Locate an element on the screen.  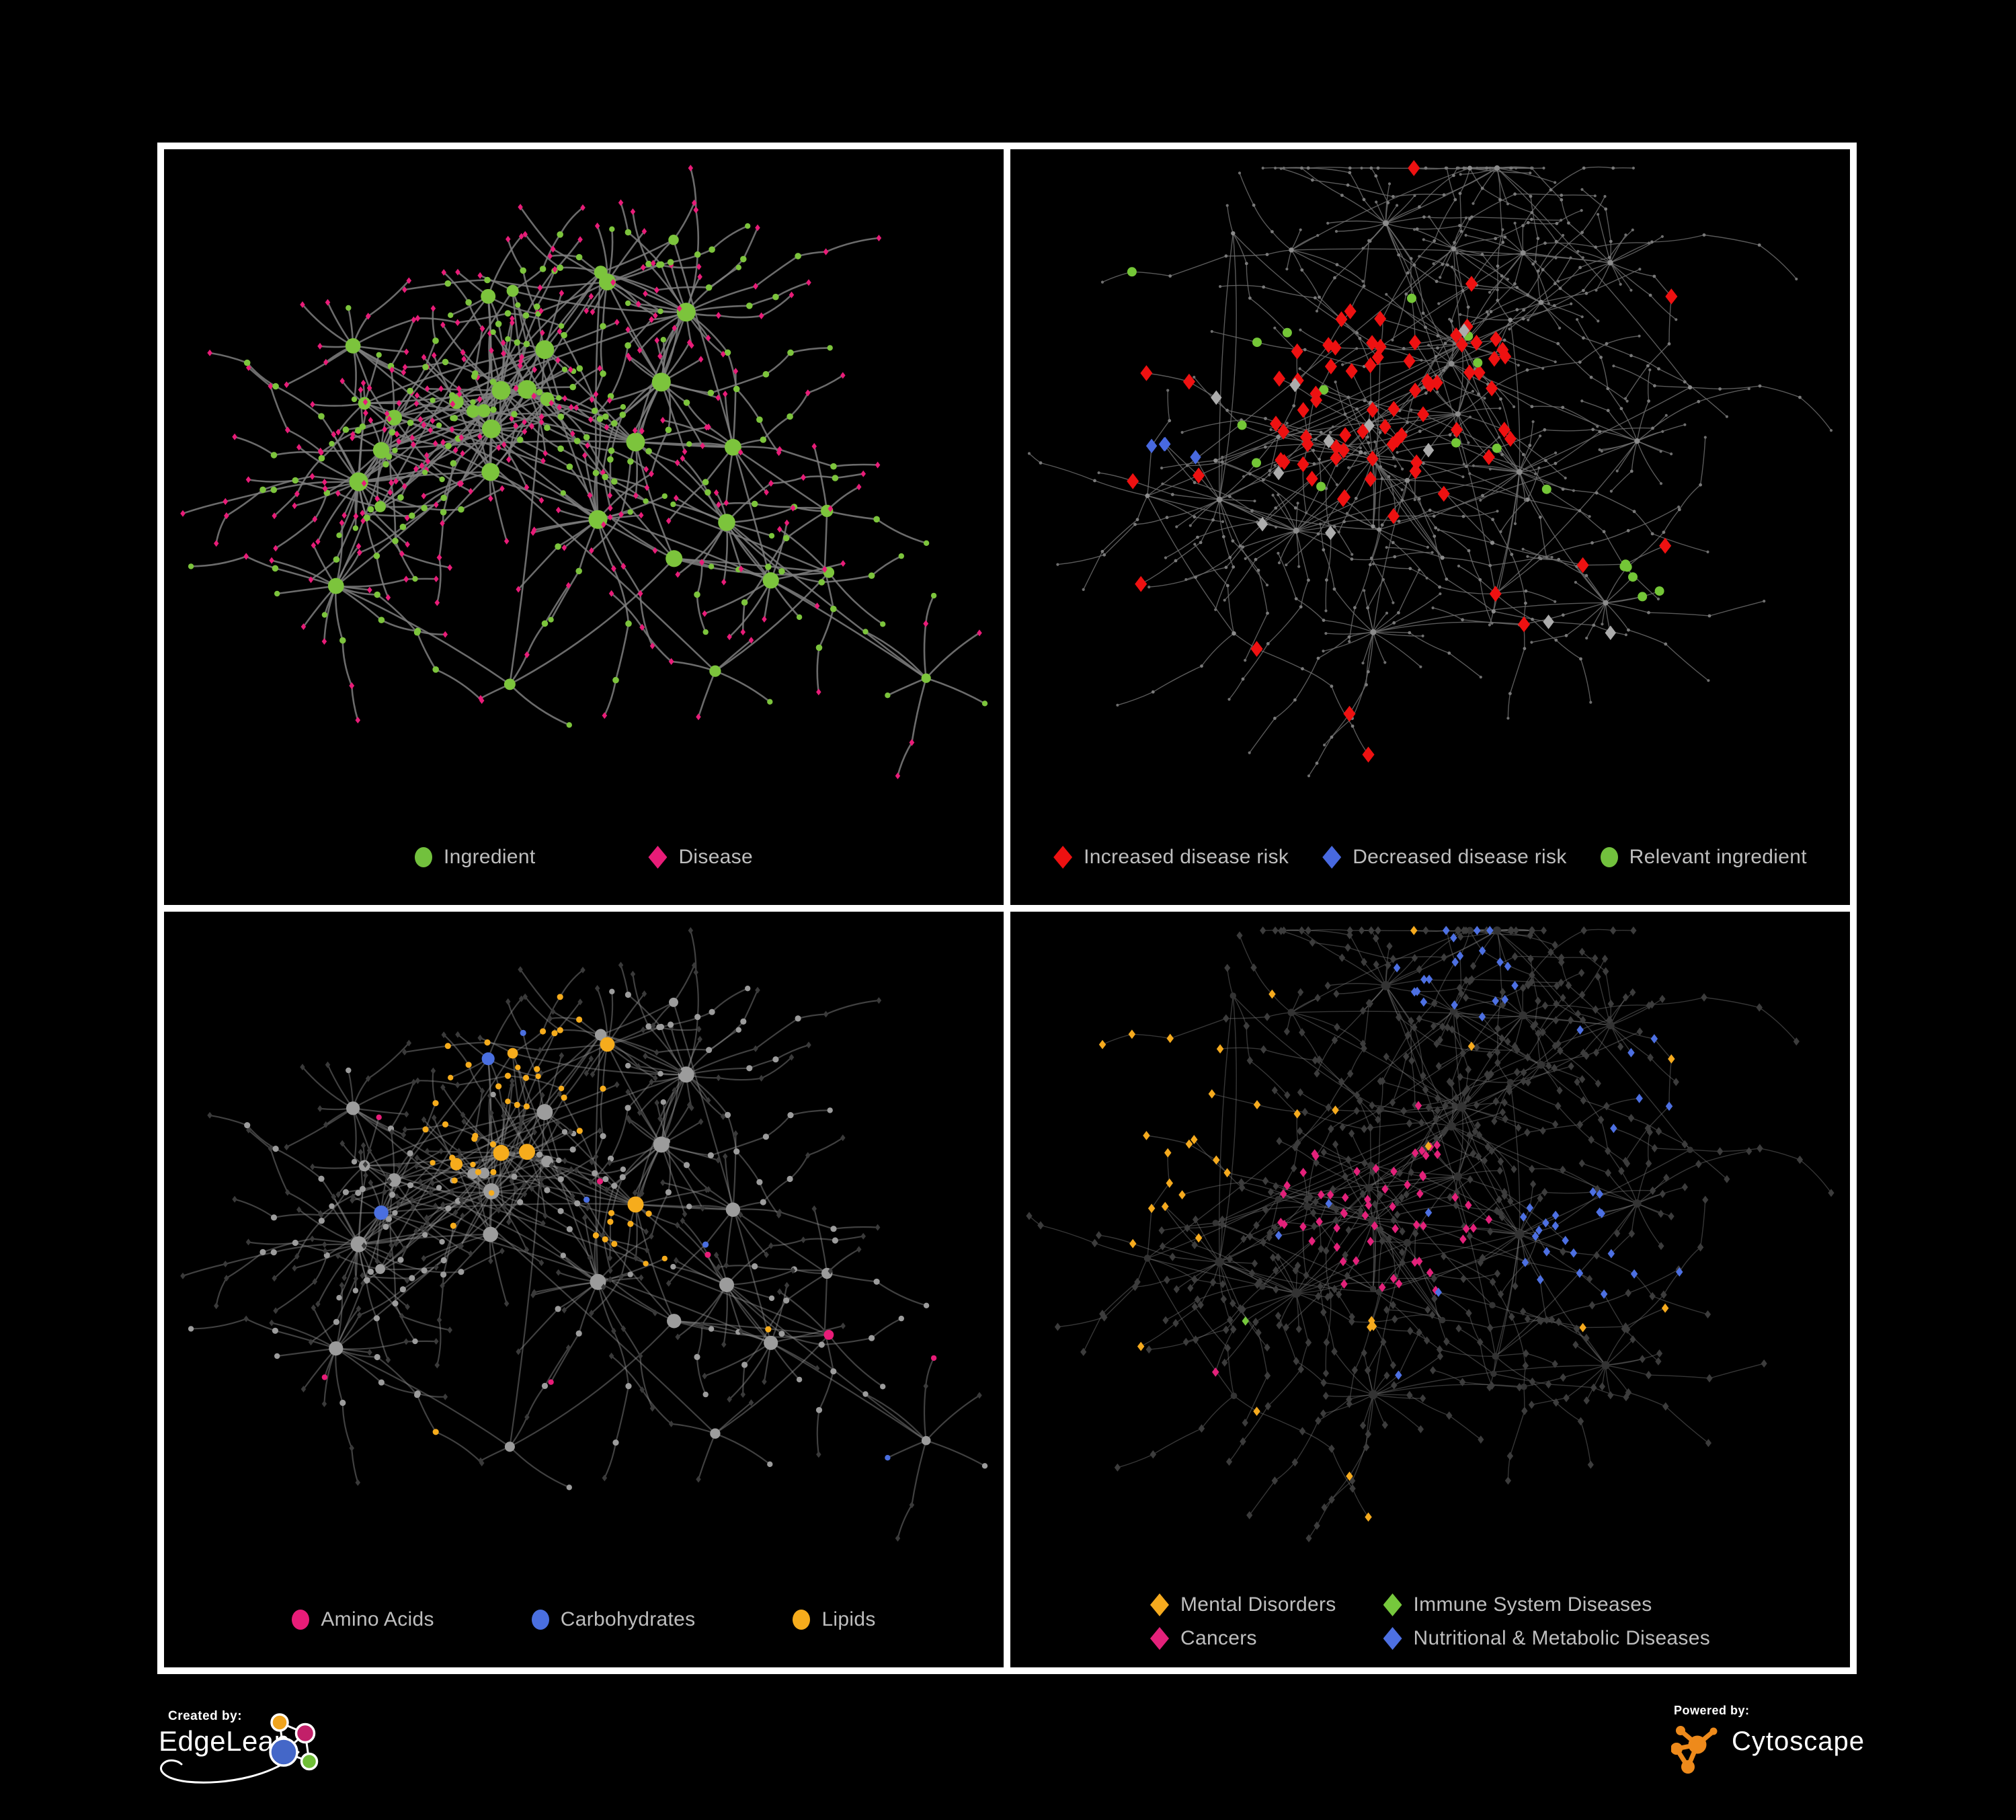
legend-label: Nutritional & Metabolic Diseases is located at coordinates (1561, 1638).